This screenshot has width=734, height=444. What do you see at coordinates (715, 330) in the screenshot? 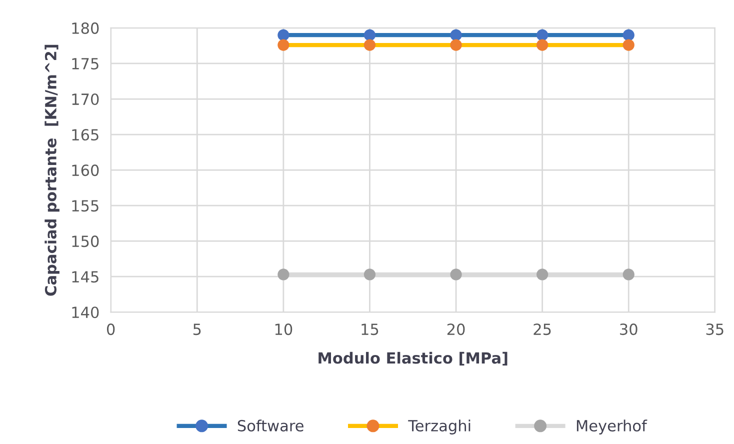
I see `x-tick-label: 35` at bounding box center [715, 330].